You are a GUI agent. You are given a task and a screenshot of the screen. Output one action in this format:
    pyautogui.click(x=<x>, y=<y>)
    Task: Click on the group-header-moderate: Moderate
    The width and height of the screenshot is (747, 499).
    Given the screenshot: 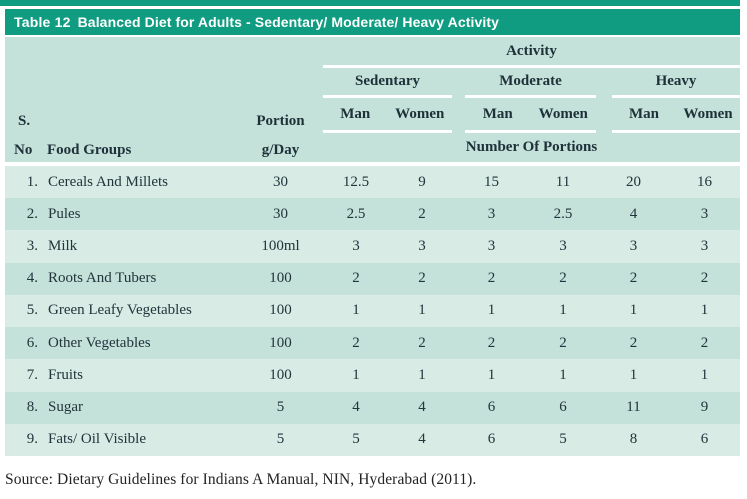 What is the action you would take?
    pyautogui.click(x=530, y=83)
    